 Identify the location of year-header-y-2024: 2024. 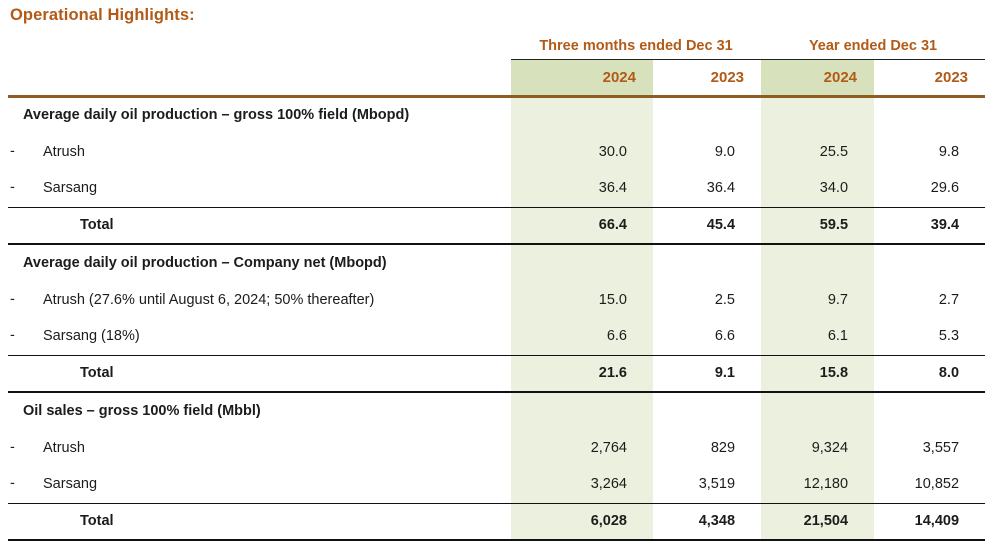
(818, 78).